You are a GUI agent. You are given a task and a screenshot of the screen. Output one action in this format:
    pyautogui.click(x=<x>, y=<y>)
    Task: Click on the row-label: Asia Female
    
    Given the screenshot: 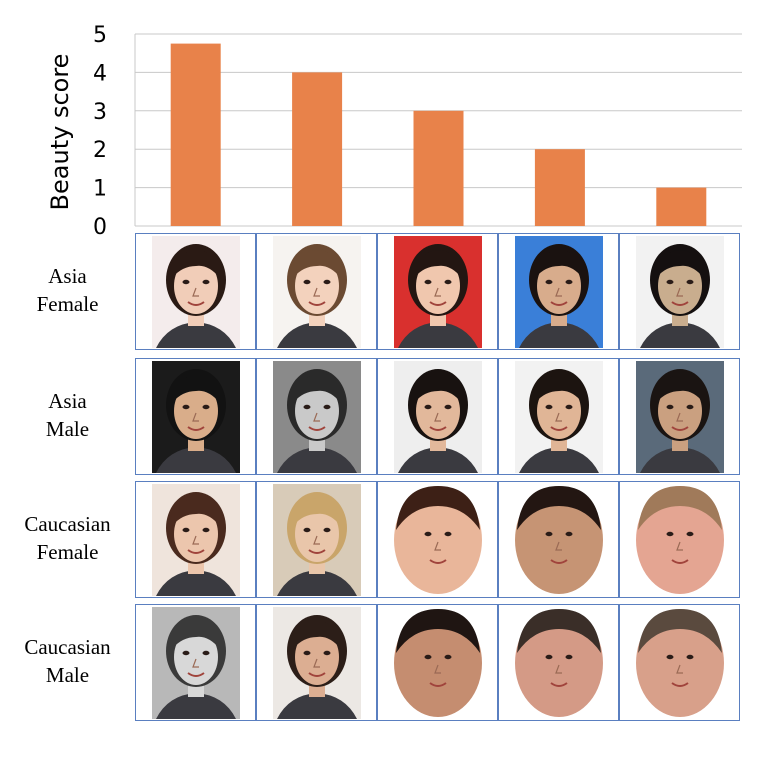 What is the action you would take?
    pyautogui.click(x=67, y=290)
    